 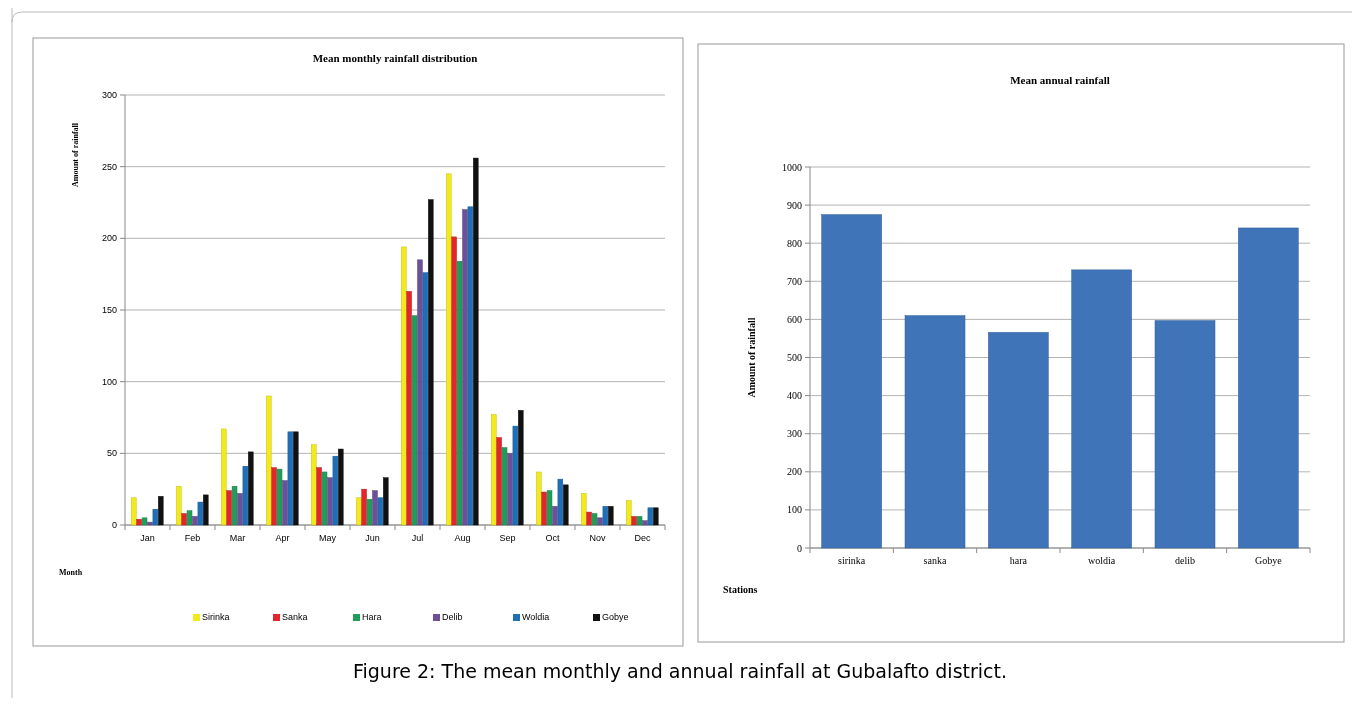 What do you see at coordinates (615, 617) in the screenshot?
I see `legend-label: Gobye` at bounding box center [615, 617].